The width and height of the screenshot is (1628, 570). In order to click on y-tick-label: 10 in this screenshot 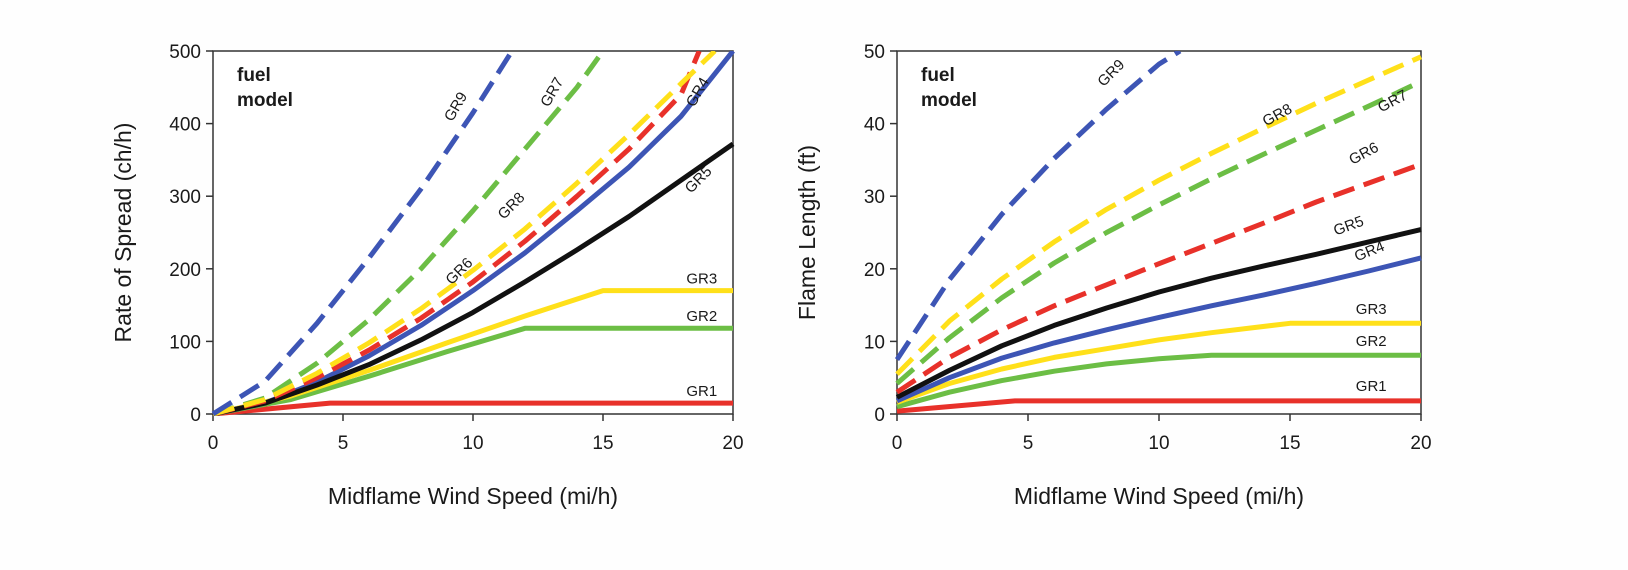, I will do `click(874, 342)`.